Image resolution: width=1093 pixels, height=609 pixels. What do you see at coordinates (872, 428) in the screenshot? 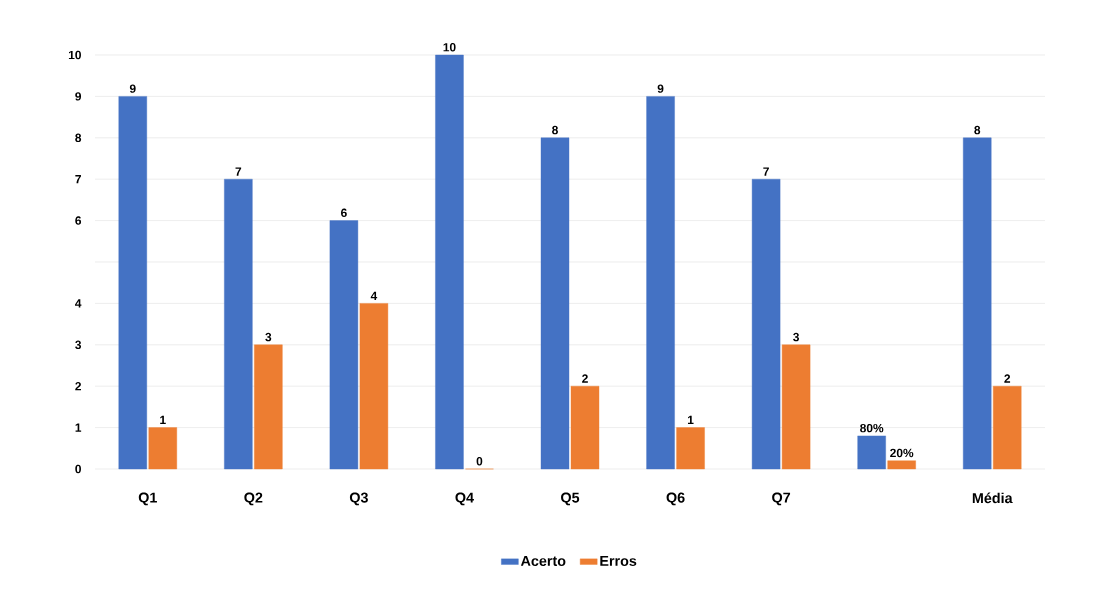
I see `data-label: 80%` at bounding box center [872, 428].